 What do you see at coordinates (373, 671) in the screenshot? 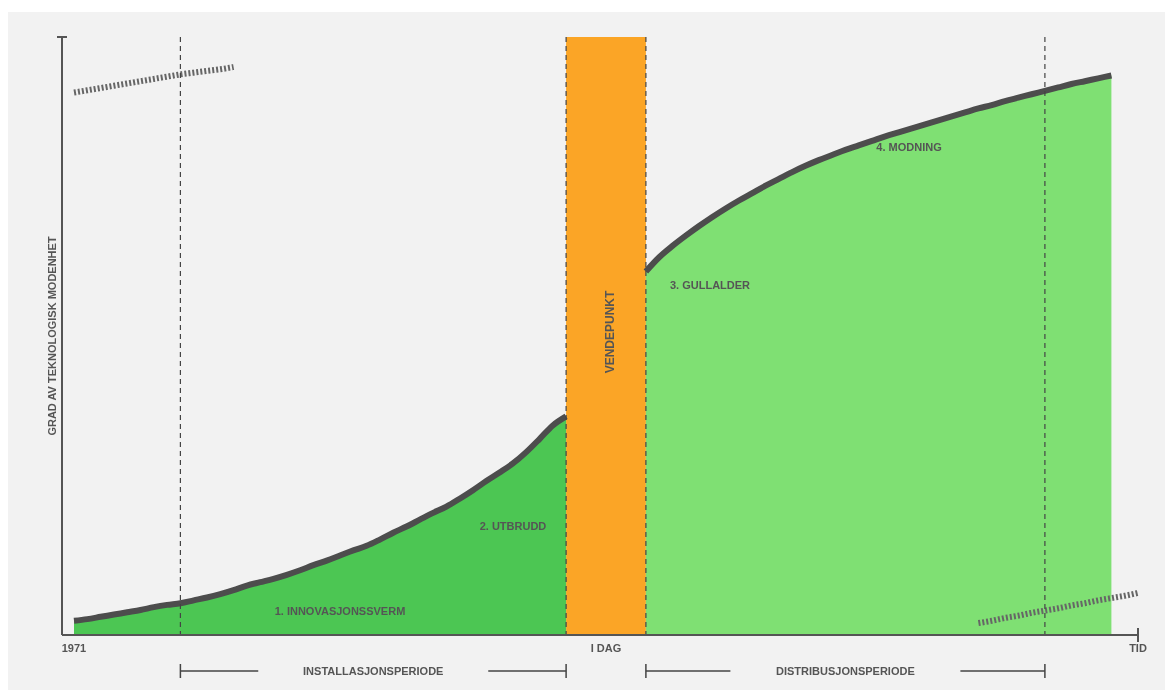
I see `text: INSTALLASJONSPERIODE` at bounding box center [373, 671].